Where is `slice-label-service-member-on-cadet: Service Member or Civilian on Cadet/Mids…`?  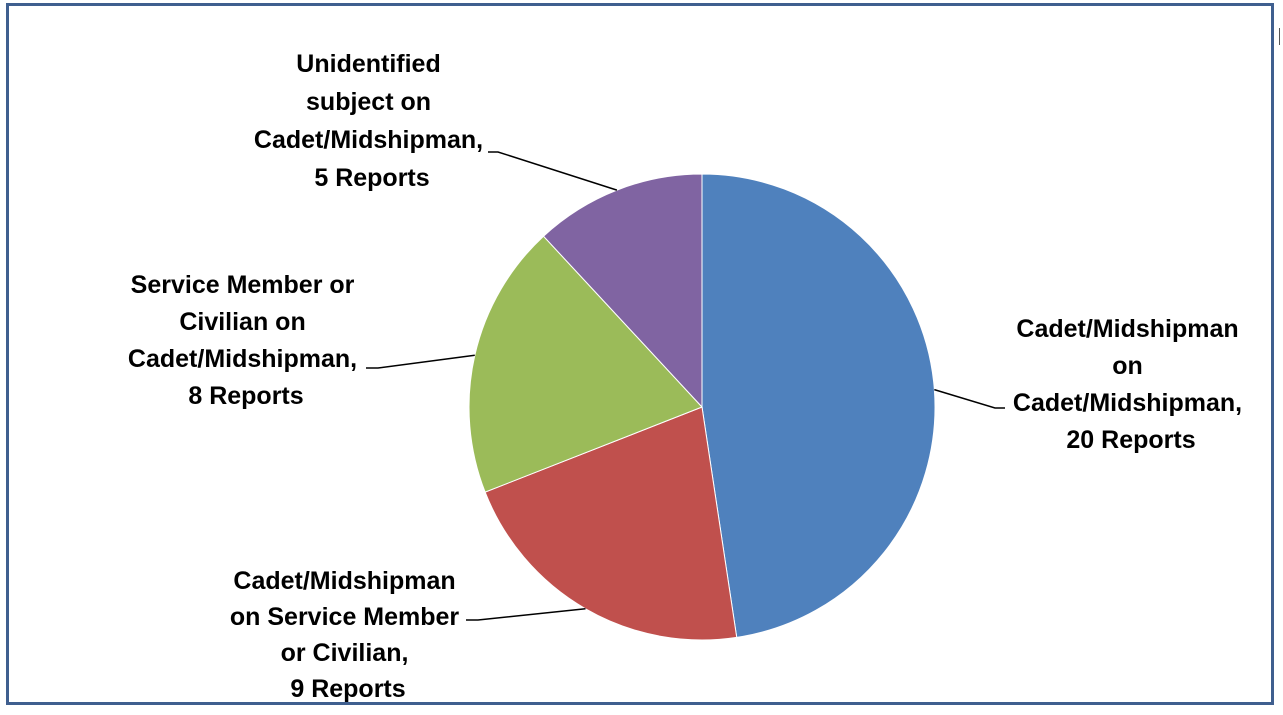
slice-label-service-member-on-cadet: Service Member or Civilian on Cadet/Mids… is located at coordinates (246, 340).